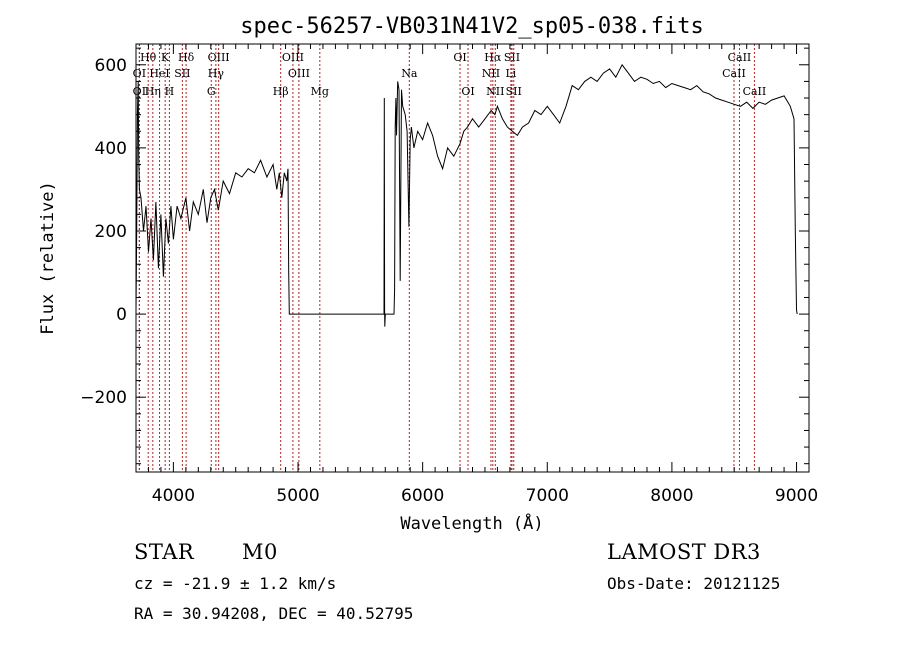  I want to click on line-label: Hη, so click(153, 91).